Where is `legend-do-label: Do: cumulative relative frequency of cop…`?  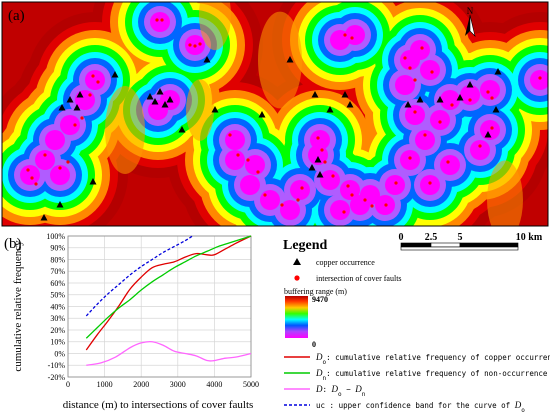 legend-do-label: Do: cumulative relative frequency of cop… is located at coordinates (432, 359).